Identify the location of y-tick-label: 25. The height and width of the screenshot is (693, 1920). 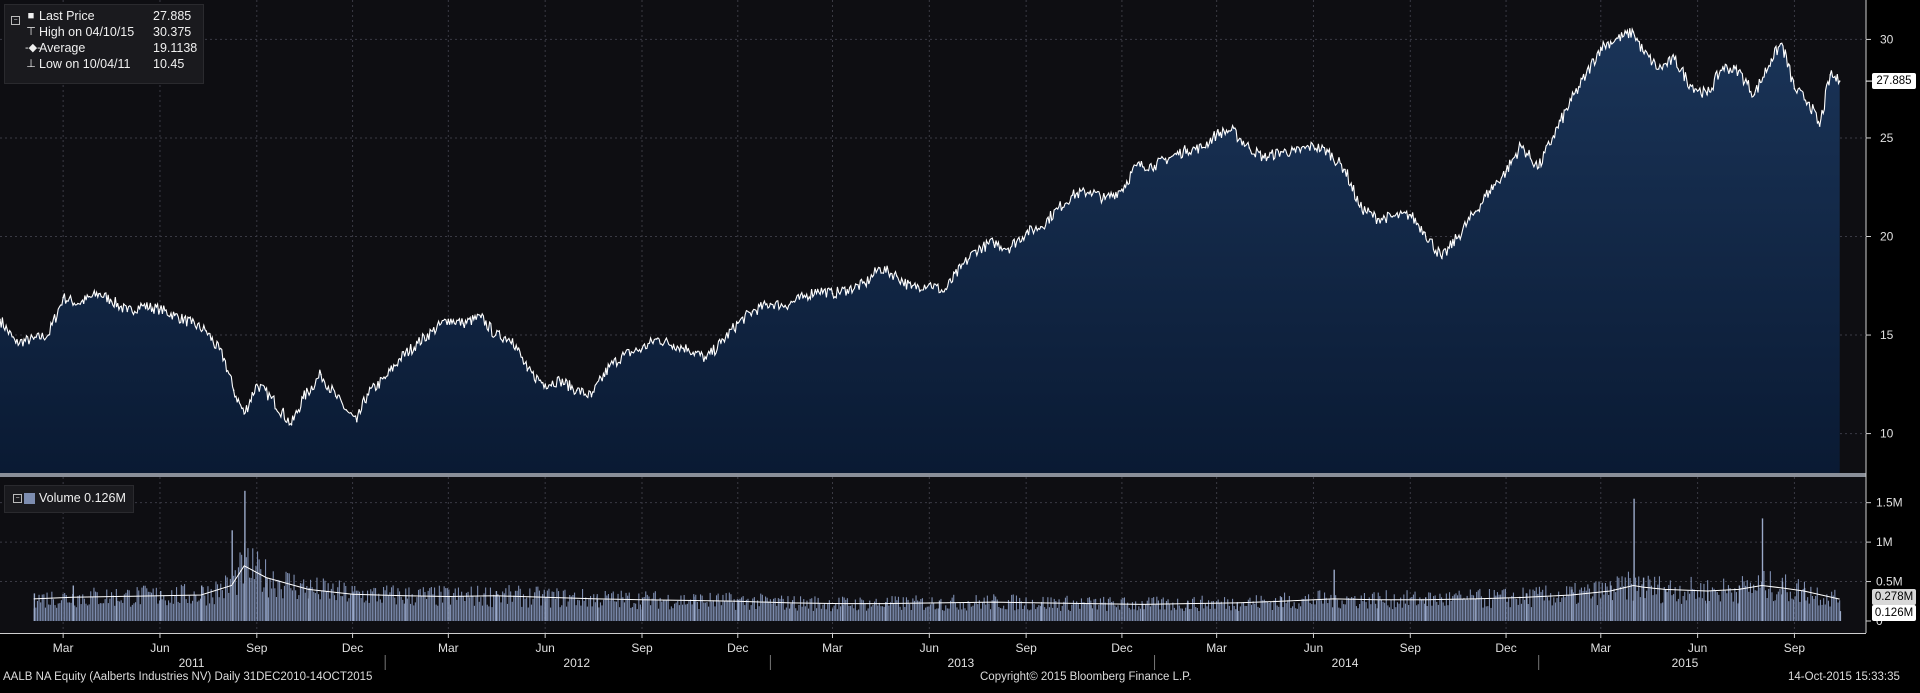
(1887, 138).